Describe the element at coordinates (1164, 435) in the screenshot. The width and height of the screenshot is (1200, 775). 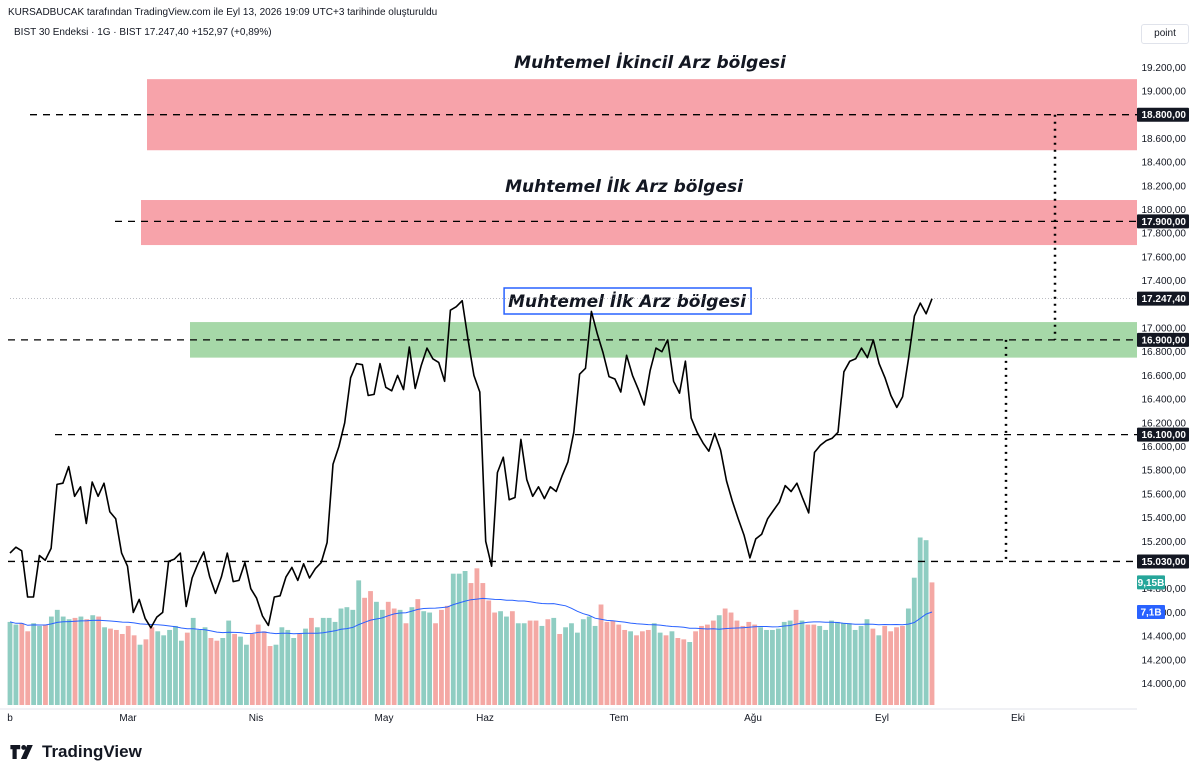
I see `price-tag-text: 16.100,00` at that location.